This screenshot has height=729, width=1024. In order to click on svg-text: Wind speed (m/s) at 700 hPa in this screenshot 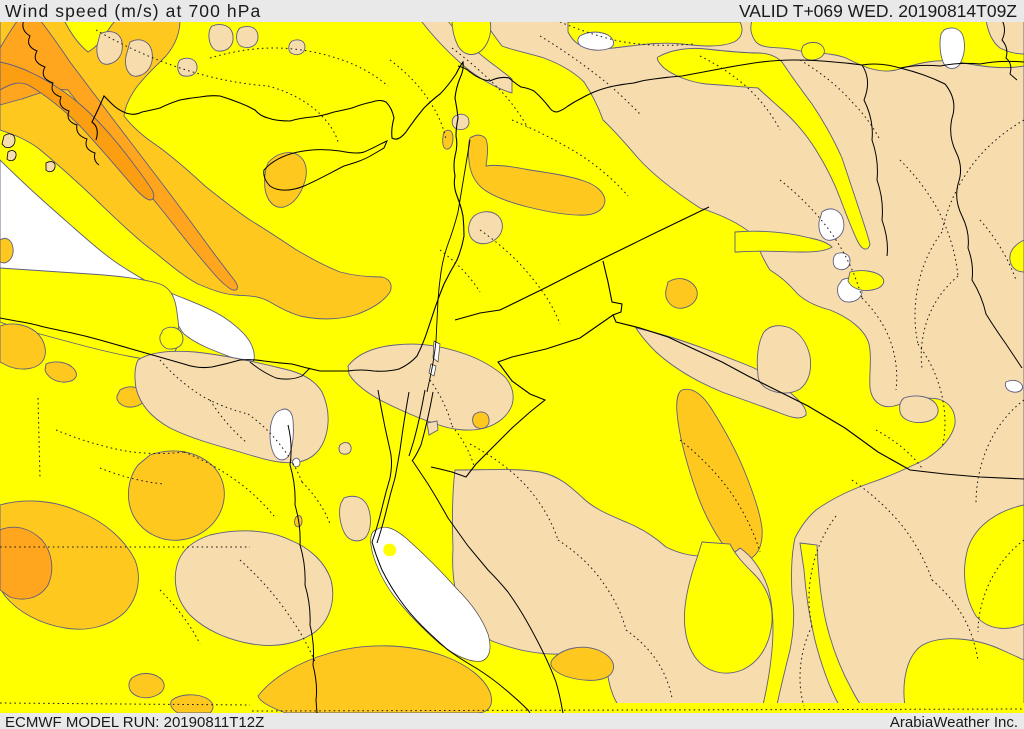, I will do `click(133, 11)`.